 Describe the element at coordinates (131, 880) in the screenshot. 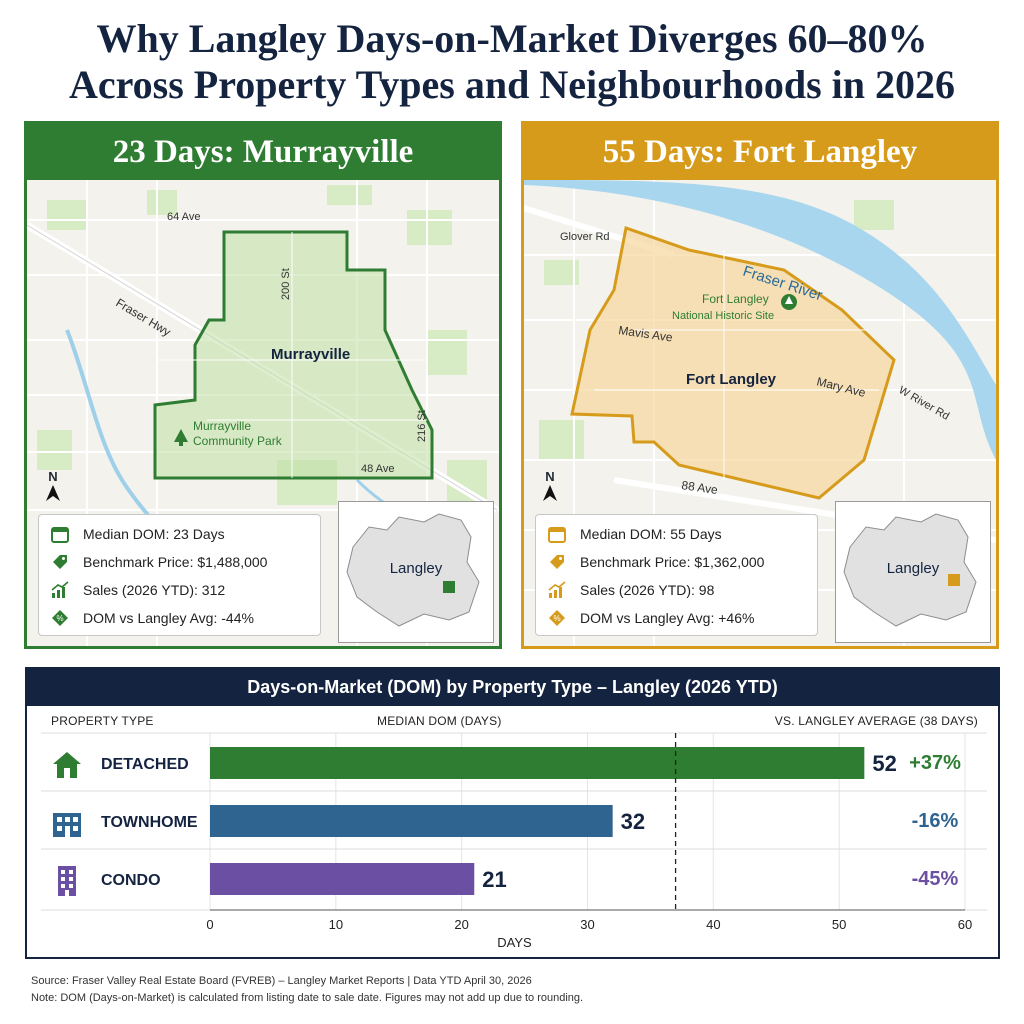

I see `category-label: CONDO` at that location.